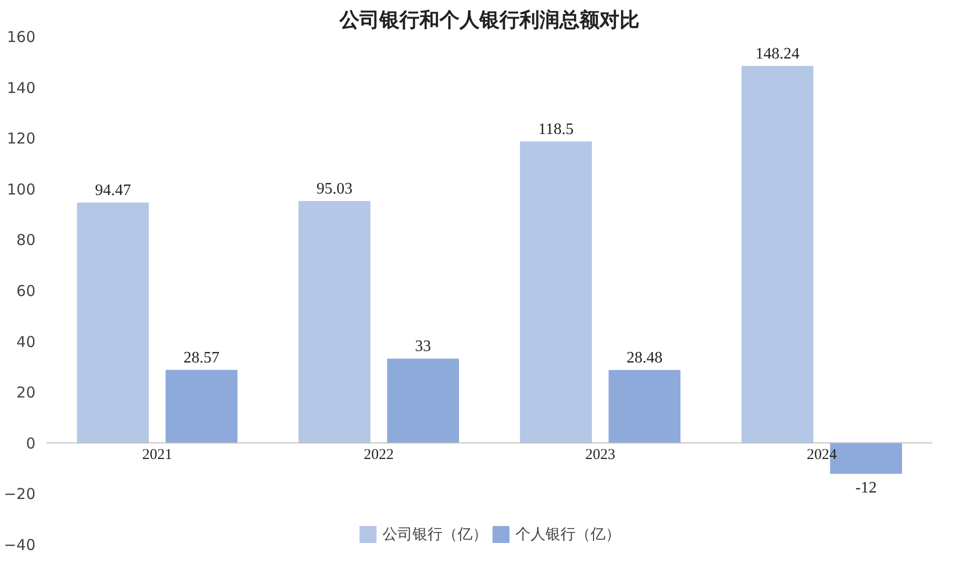 Image resolution: width=962 pixels, height=568 pixels. What do you see at coordinates (568, 534) in the screenshot?
I see `legend-label: 个人银行（亿）` at bounding box center [568, 534].